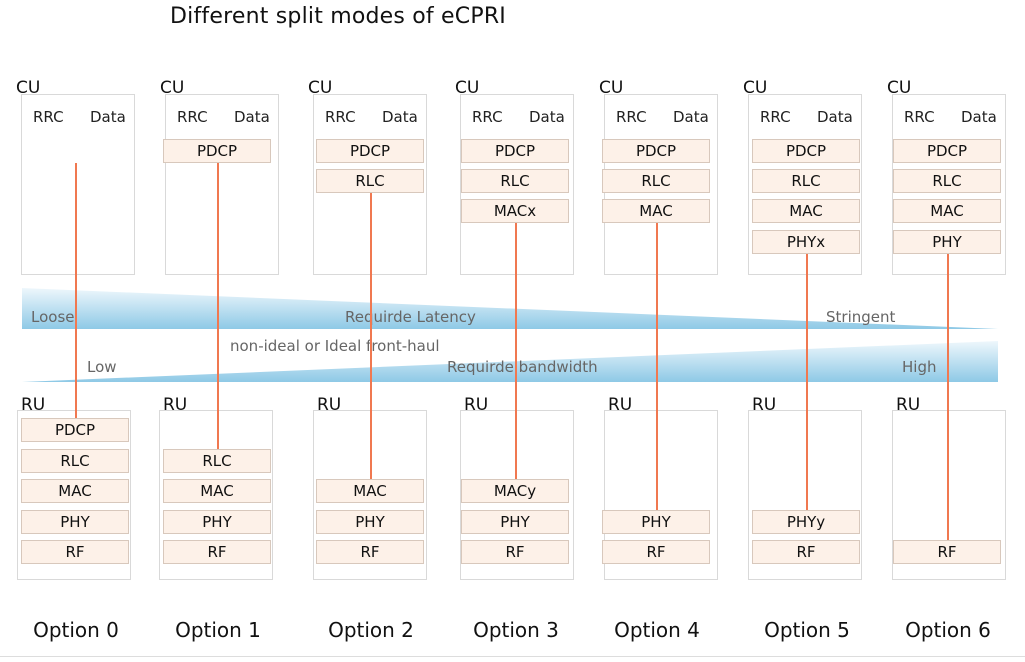 The height and width of the screenshot is (662, 1025). What do you see at coordinates (947, 242) in the screenshot?
I see `cu-layer-phy: PHY` at bounding box center [947, 242].